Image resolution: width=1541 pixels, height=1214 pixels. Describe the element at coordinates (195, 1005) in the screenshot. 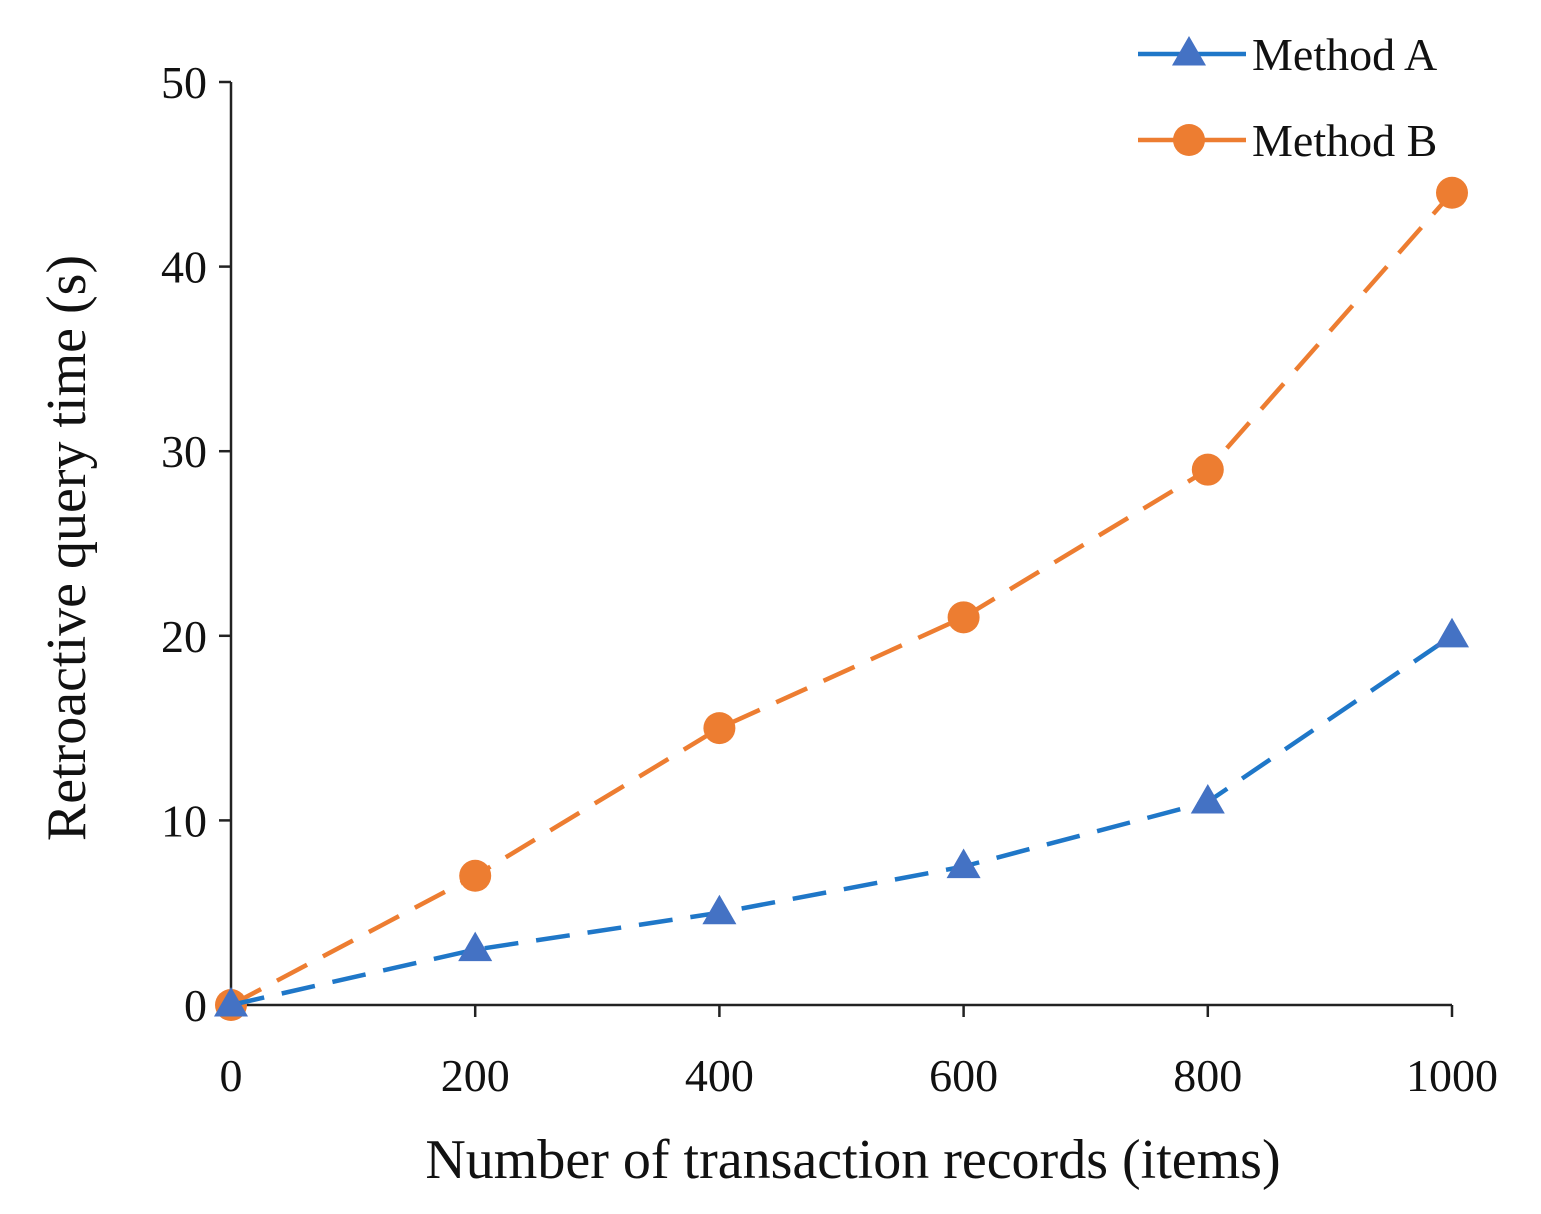

I see `y-tick-label: 0` at that location.